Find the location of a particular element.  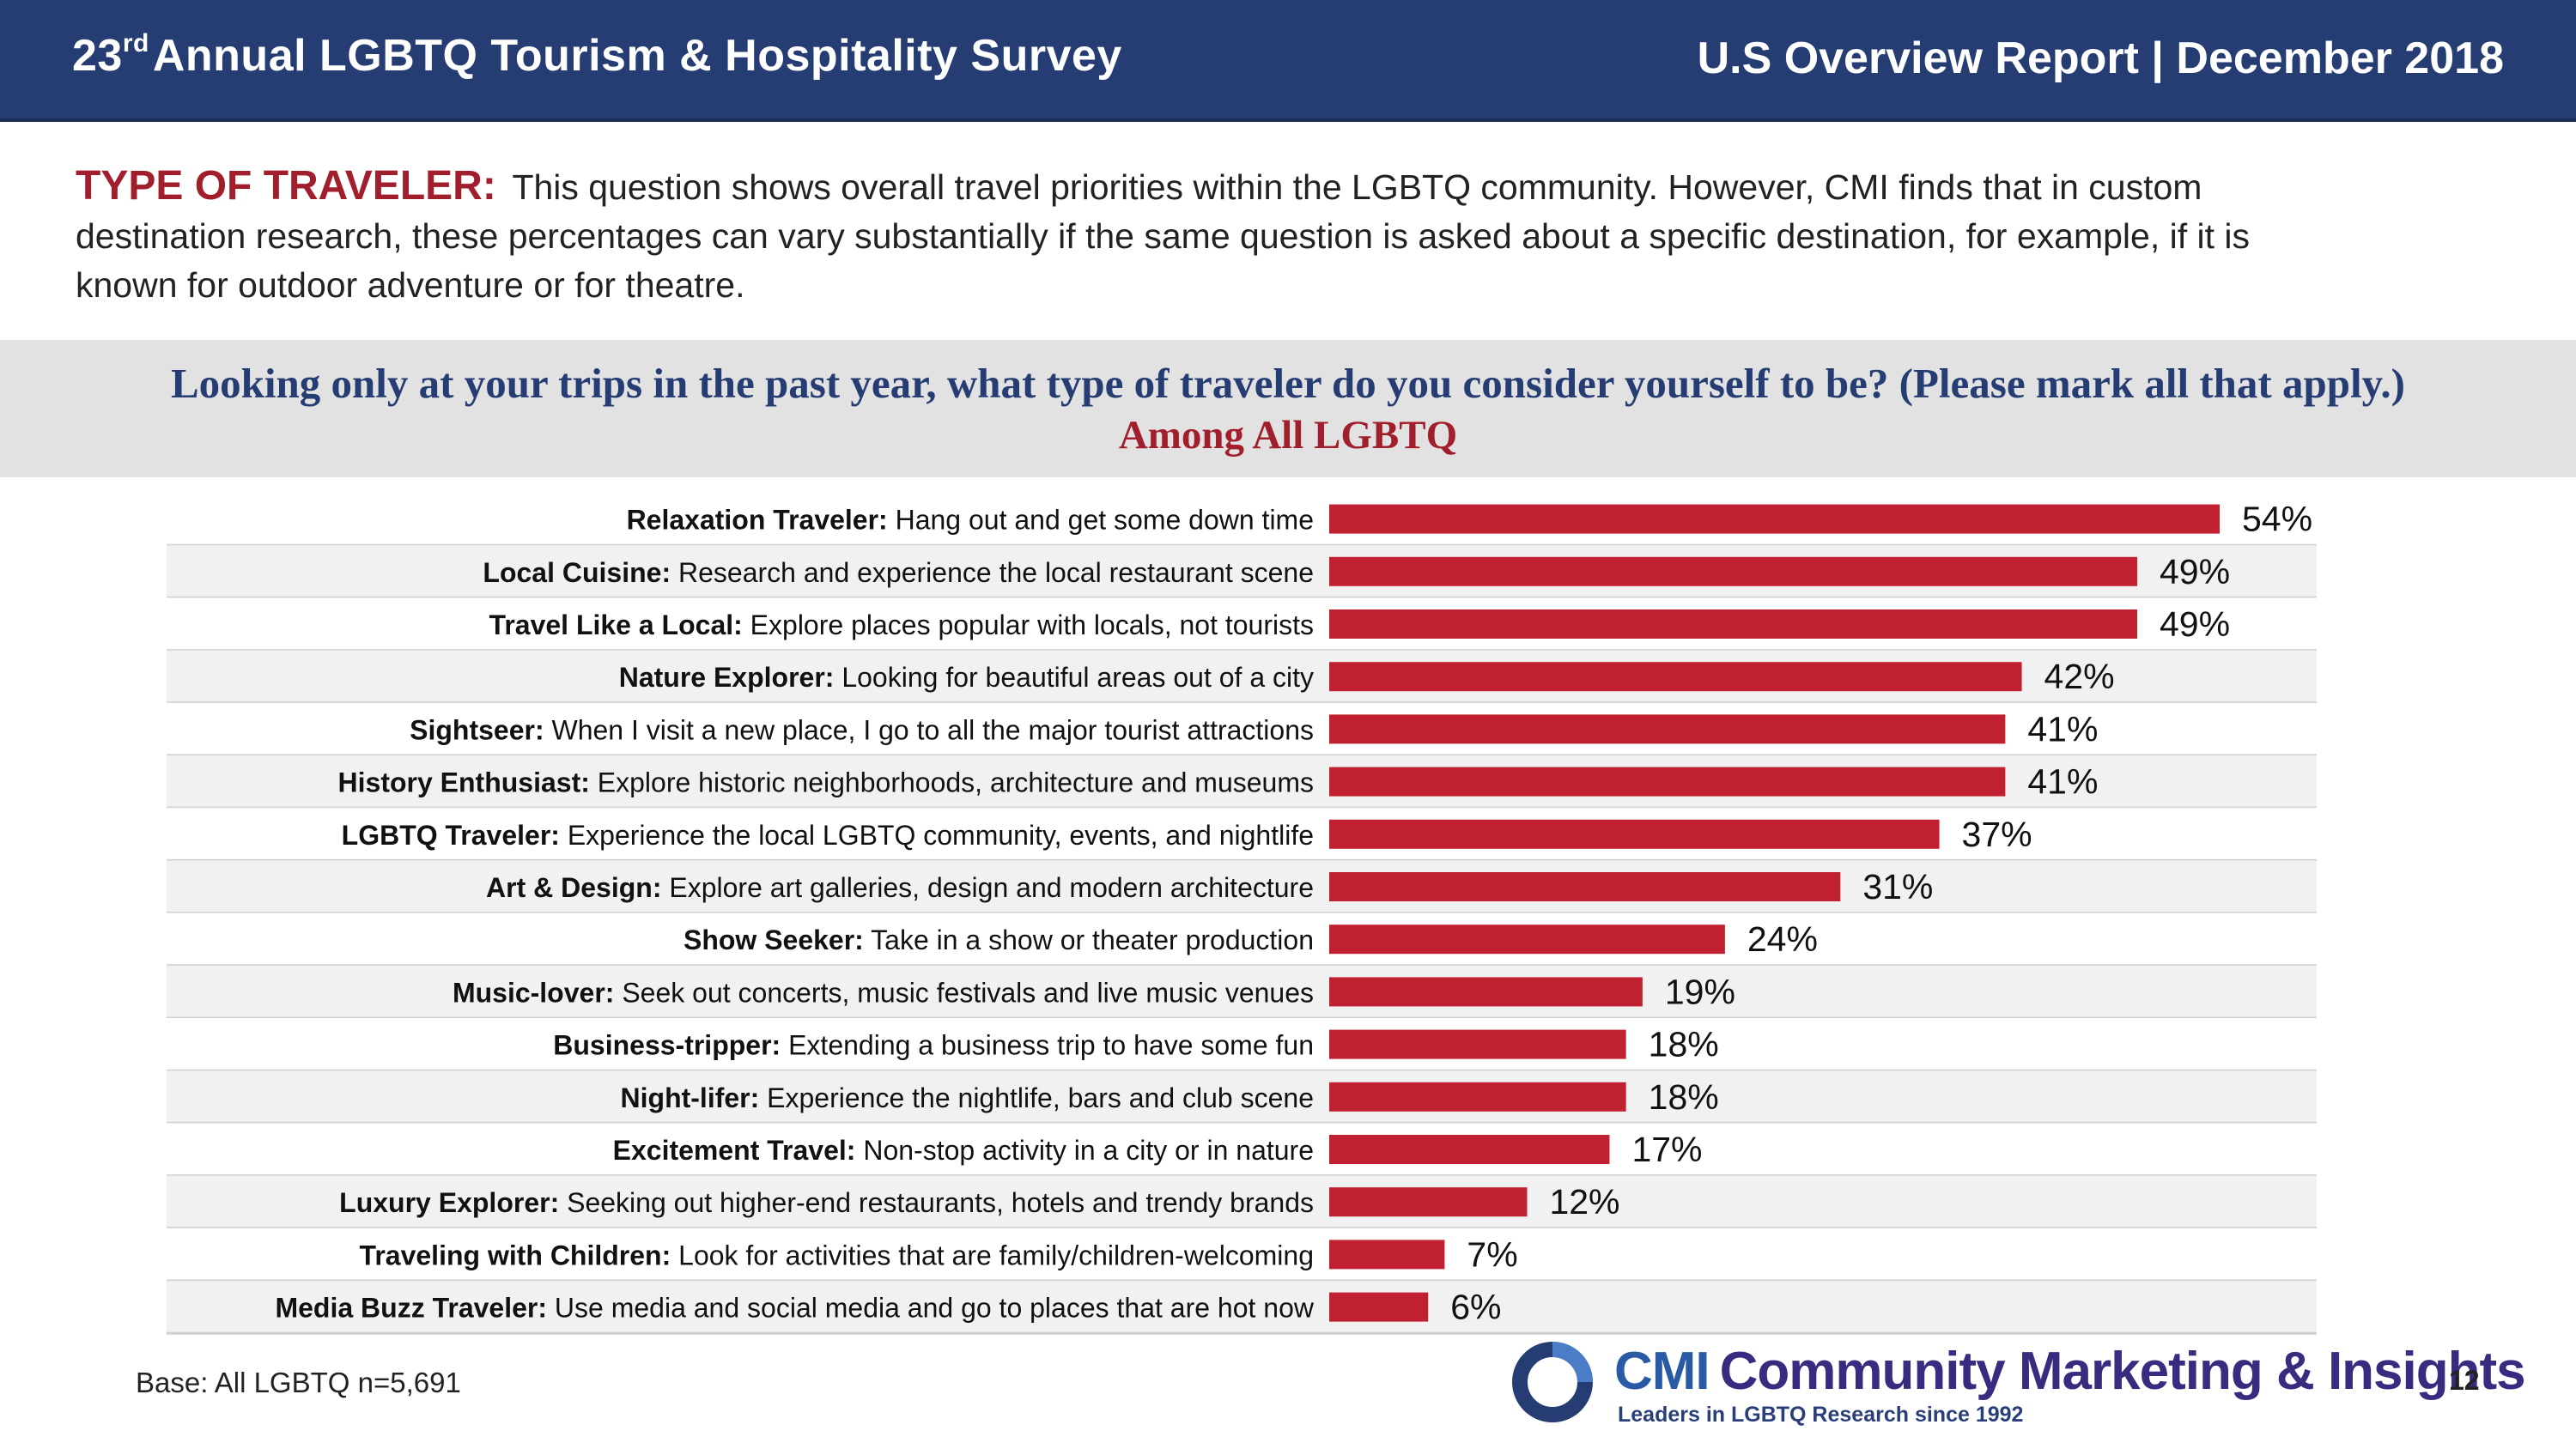

question-subtitle: Among All LGBTQ is located at coordinates (1288, 435).